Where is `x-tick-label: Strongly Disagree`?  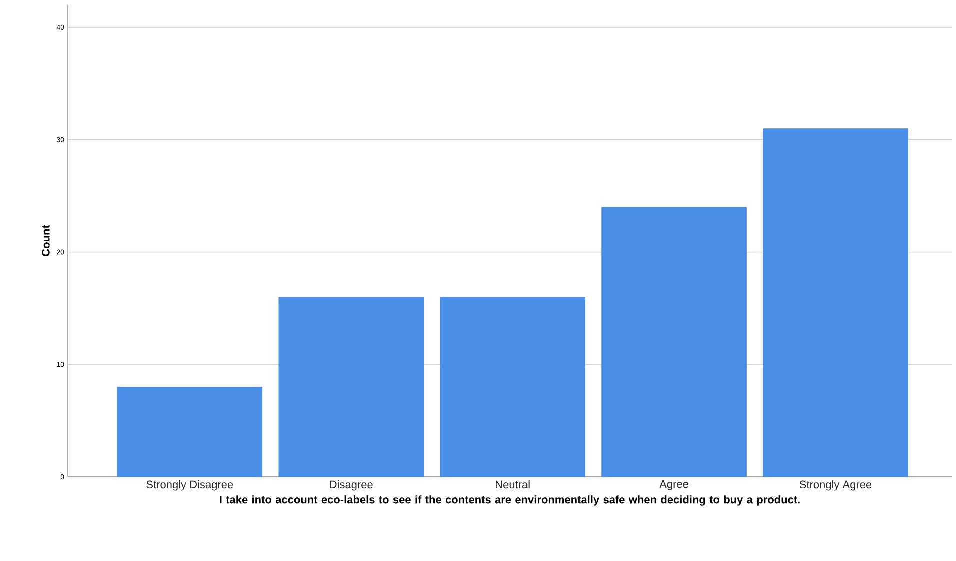
x-tick-label: Strongly Disagree is located at coordinates (190, 485).